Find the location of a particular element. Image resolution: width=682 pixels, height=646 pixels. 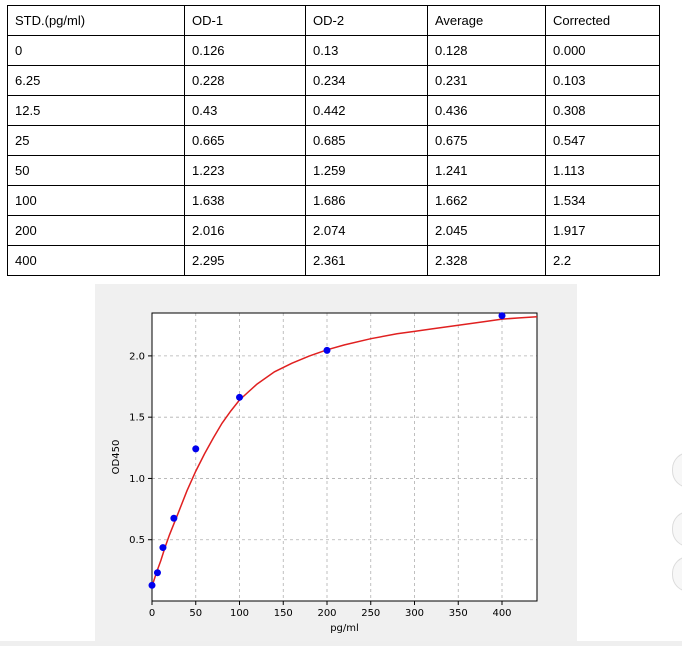

table-cell: 0.547 is located at coordinates (602, 140).